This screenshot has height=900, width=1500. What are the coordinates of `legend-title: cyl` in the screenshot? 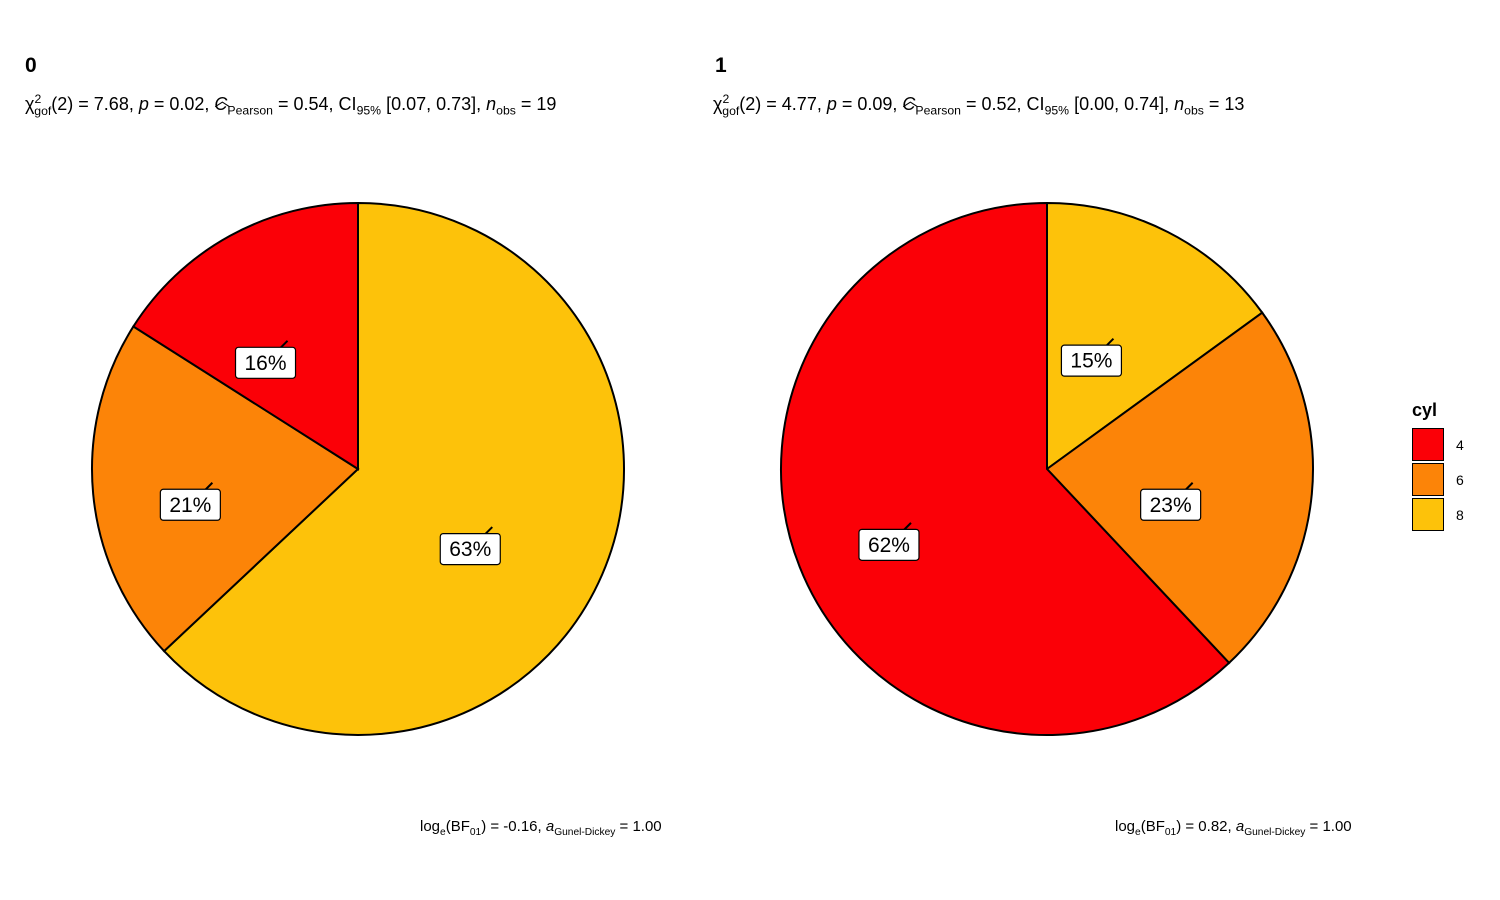 It's located at (1425, 410).